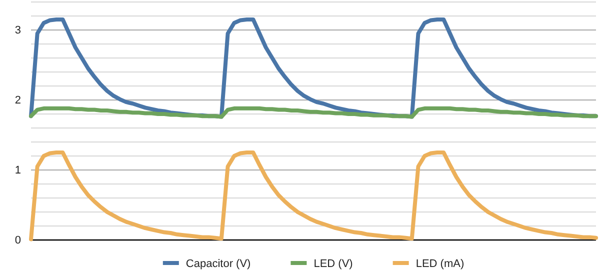 This screenshot has width=604, height=277. What do you see at coordinates (333, 264) in the screenshot?
I see `legend-label: LED (V)` at bounding box center [333, 264].